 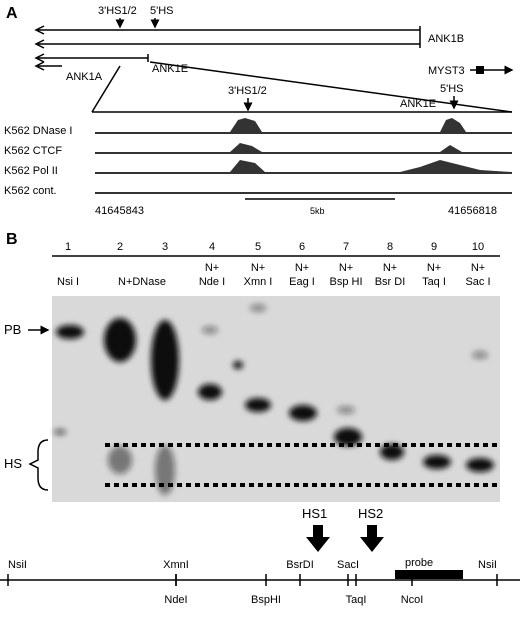 What do you see at coordinates (30, 191) in the screenshot?
I see `track-label: K562 cont.` at bounding box center [30, 191].